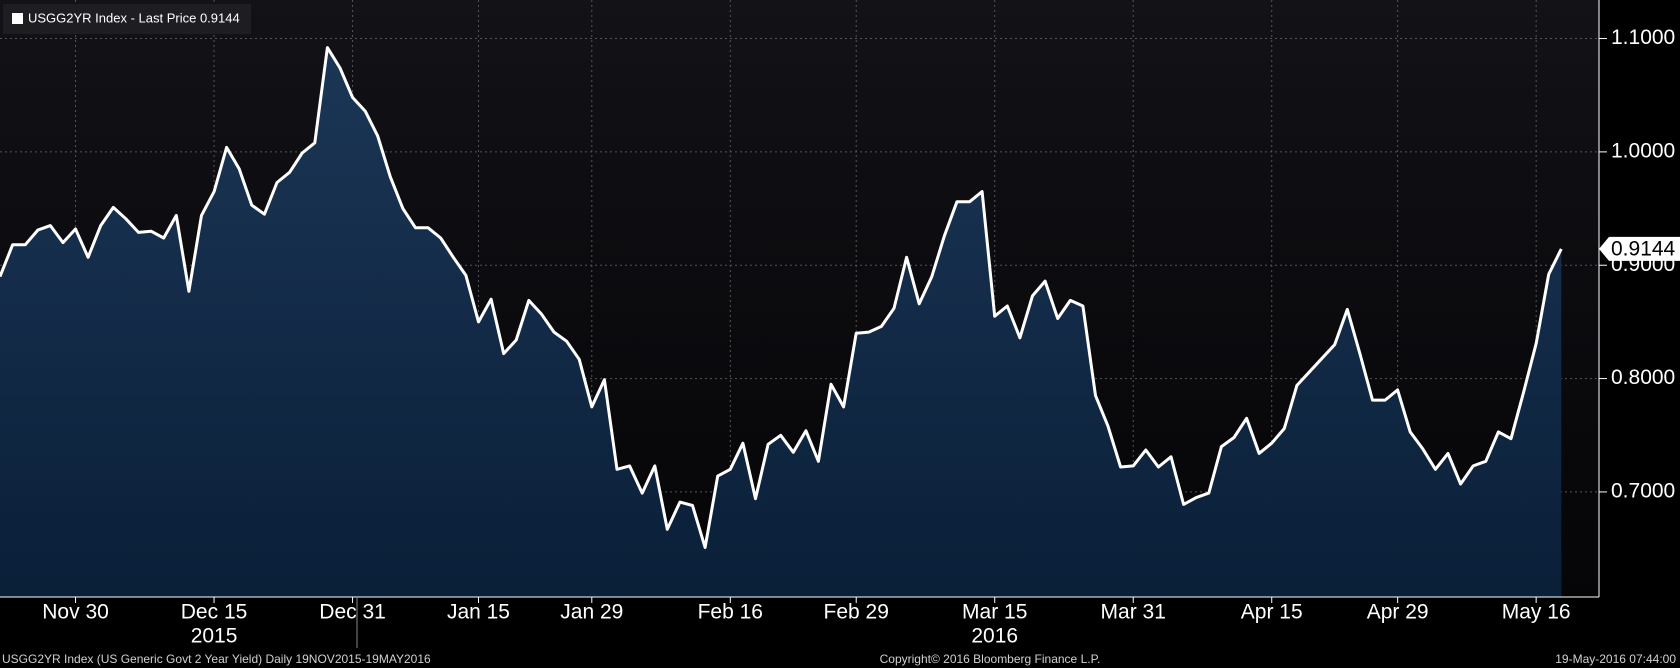 The image size is (1680, 668). I want to click on y-tick-label: 1.0000, so click(1643, 150).